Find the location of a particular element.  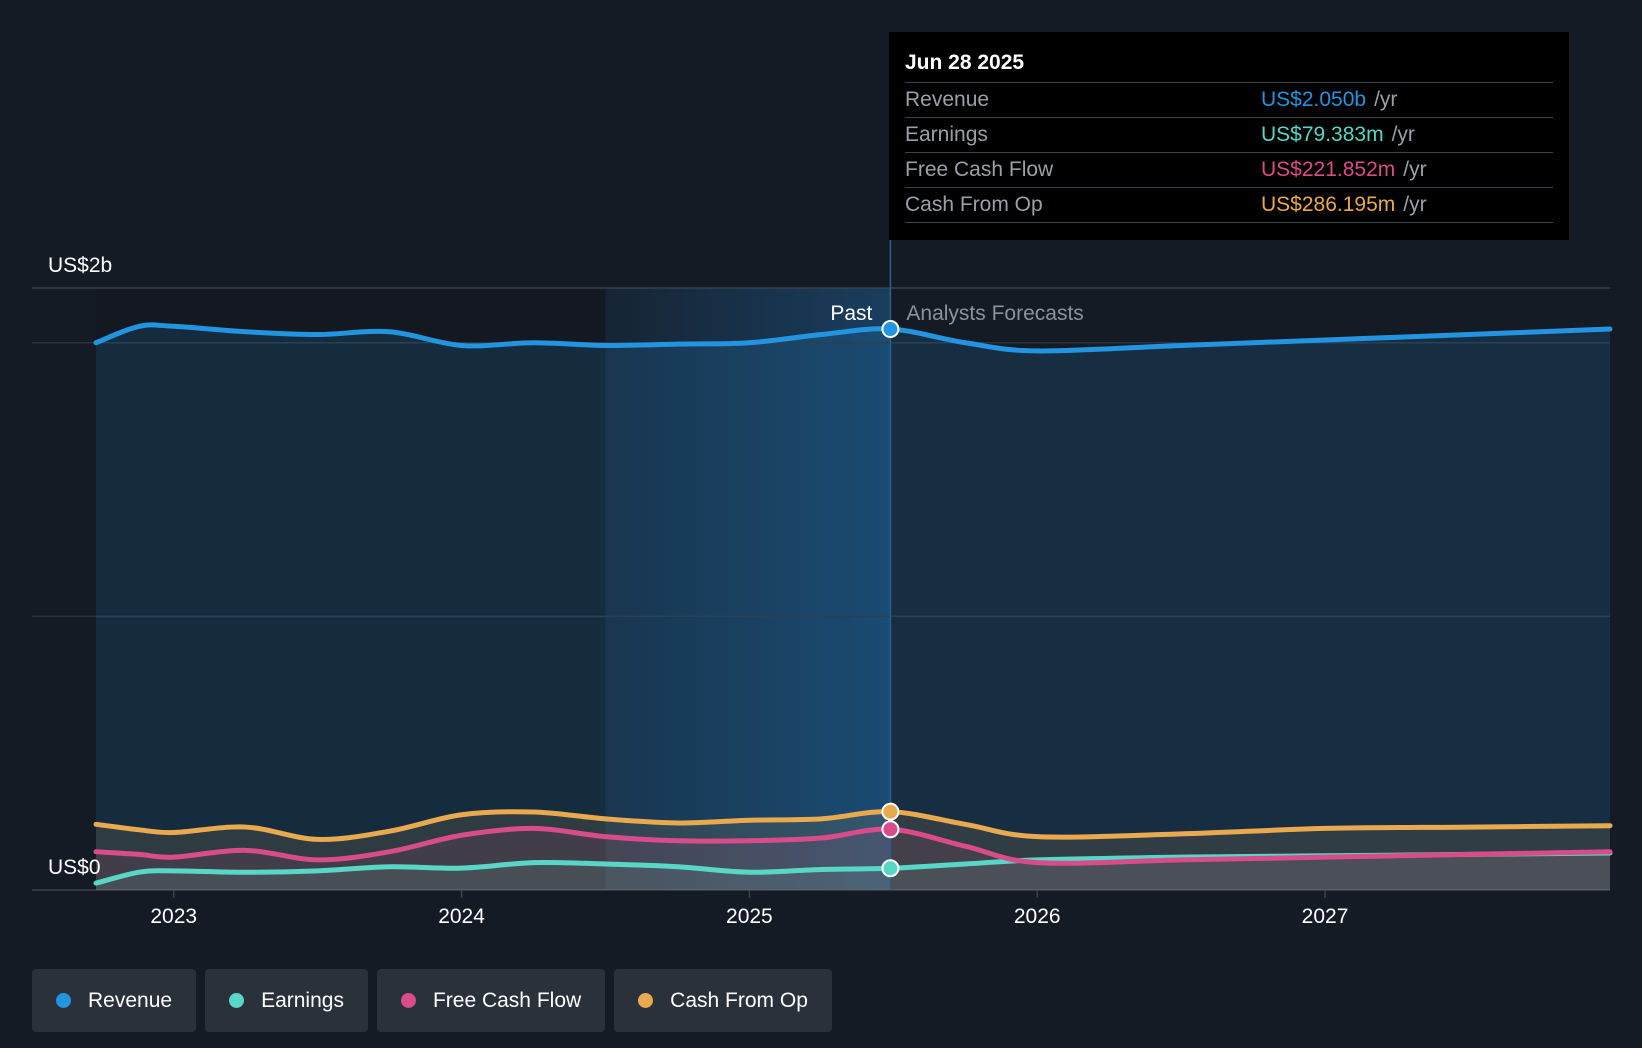

x-tick-label: 2025 is located at coordinates (749, 916).